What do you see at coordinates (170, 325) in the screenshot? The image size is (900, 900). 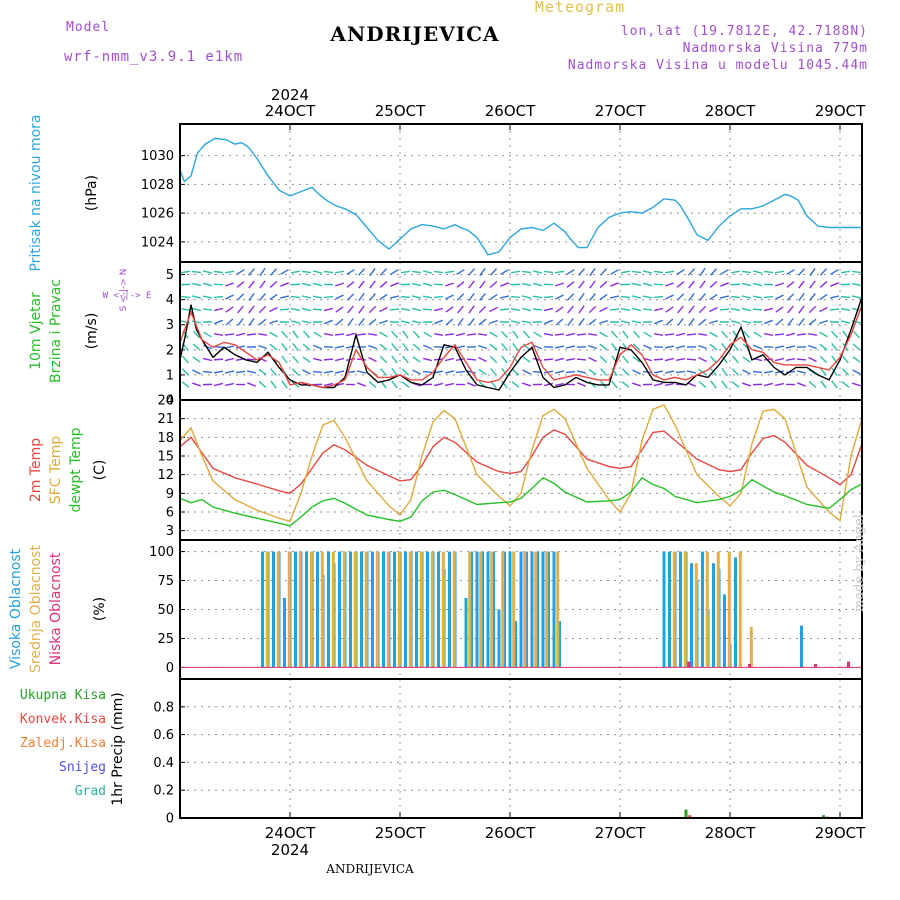 I see `ytick-label: 3` at bounding box center [170, 325].